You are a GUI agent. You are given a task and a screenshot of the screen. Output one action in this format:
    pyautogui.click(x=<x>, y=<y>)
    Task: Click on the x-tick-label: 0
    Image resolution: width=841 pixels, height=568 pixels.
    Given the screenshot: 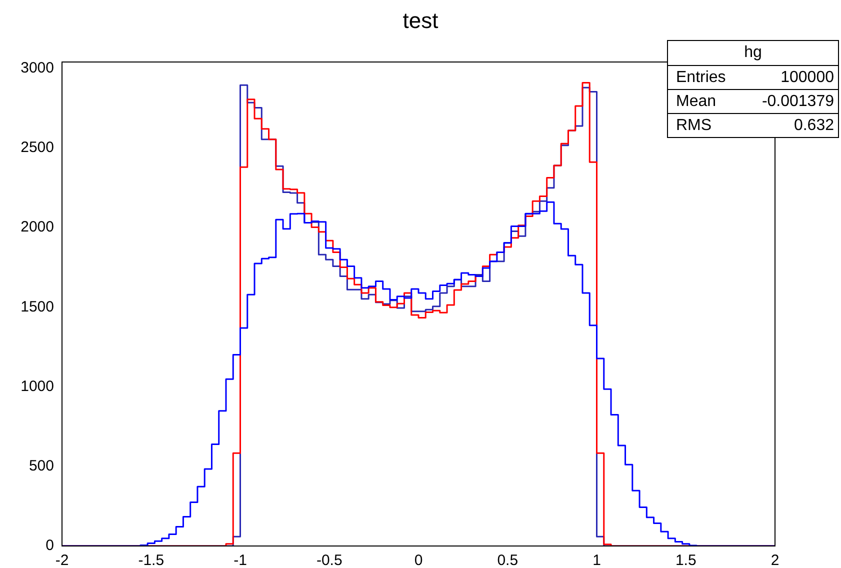 What is the action you would take?
    pyautogui.click(x=418, y=560)
    